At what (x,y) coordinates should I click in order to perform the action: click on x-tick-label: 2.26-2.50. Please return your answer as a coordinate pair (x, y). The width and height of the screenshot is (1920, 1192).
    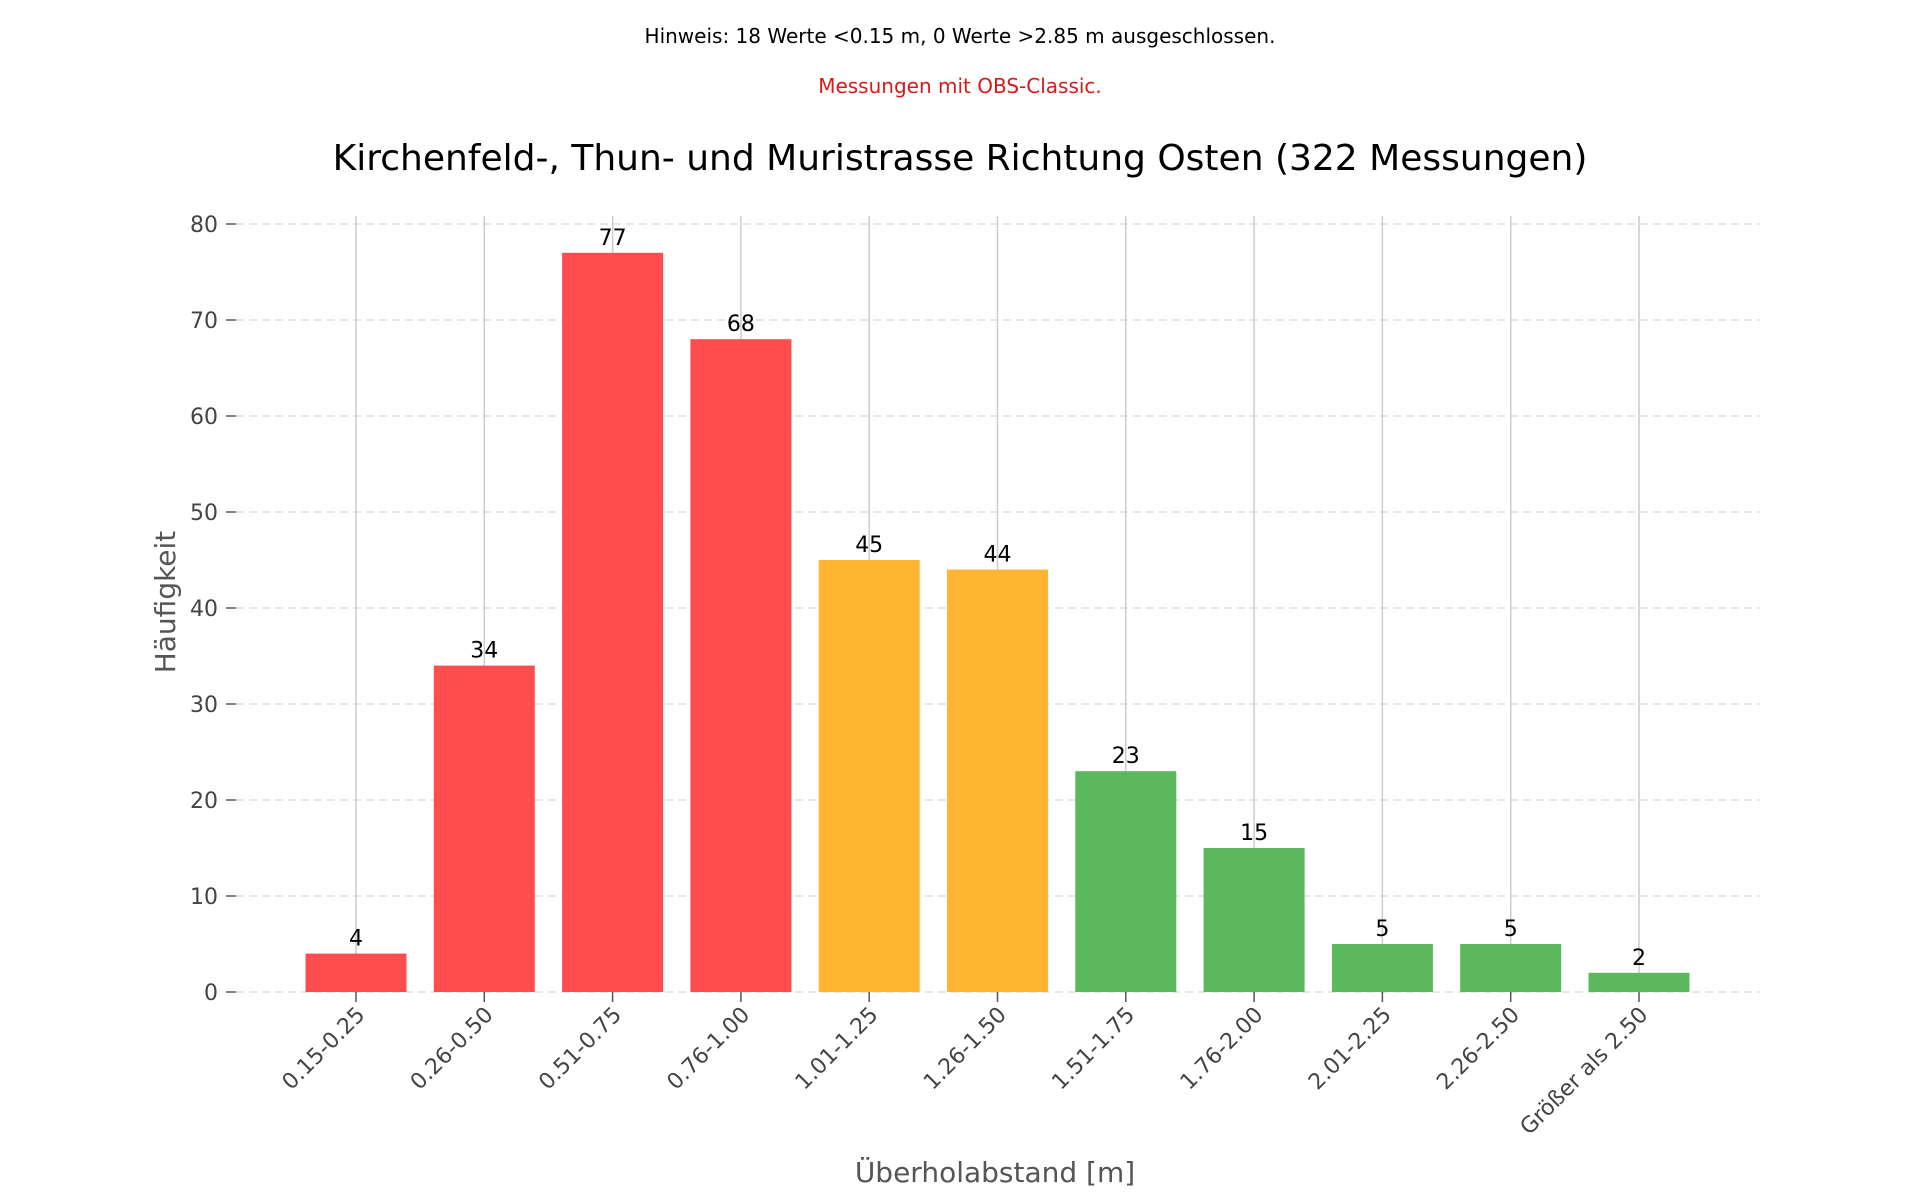
    Looking at the image, I should click on (1478, 1049).